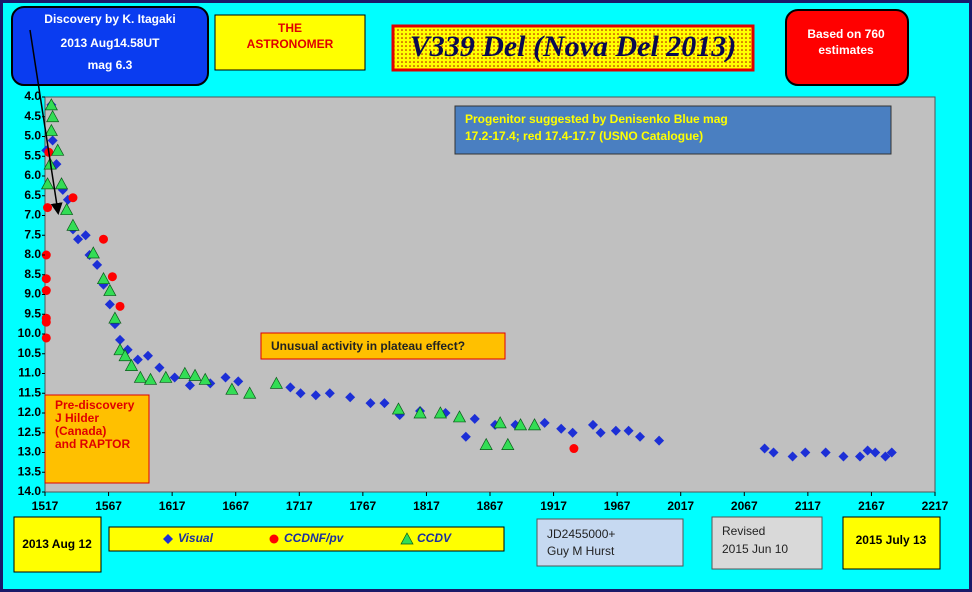  I want to click on x-tick-label: 1567, so click(108, 506).